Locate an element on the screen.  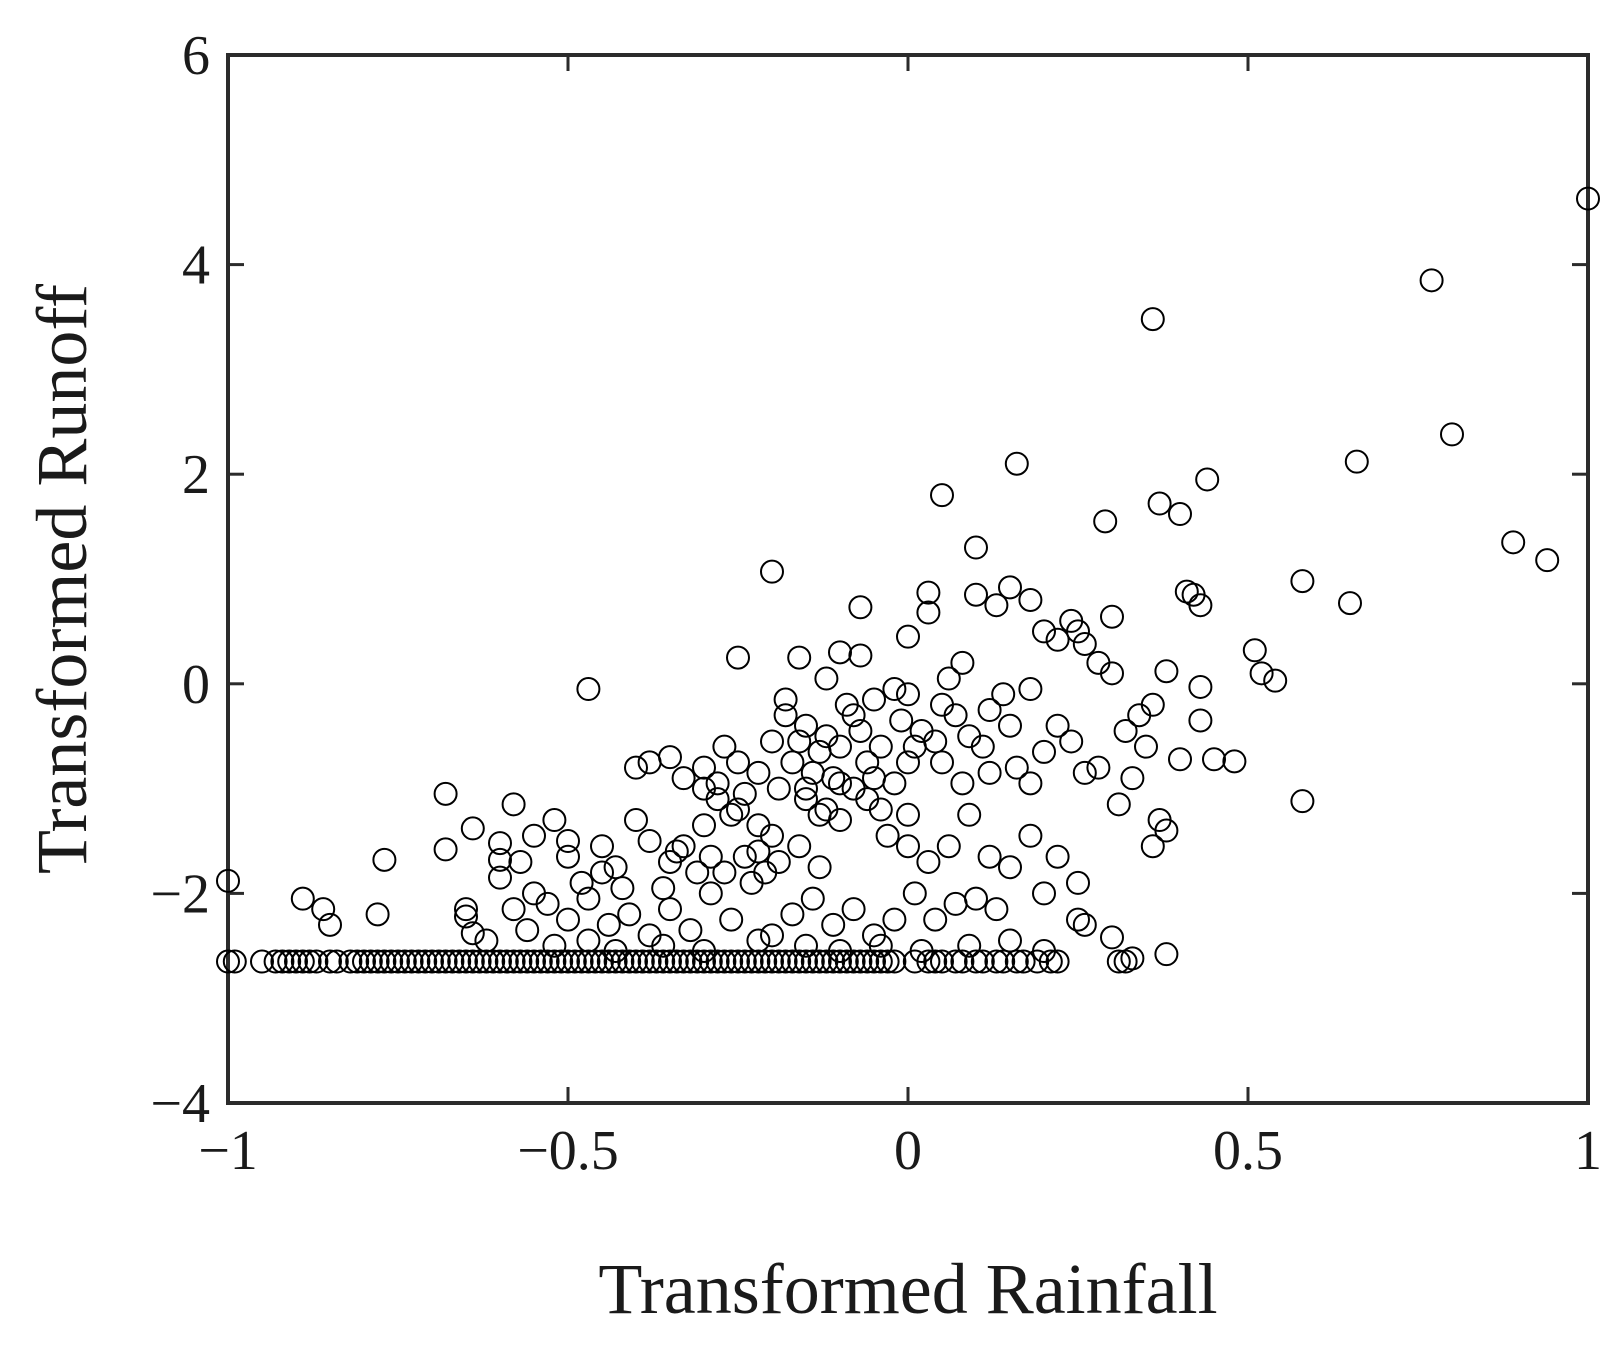
y-tick-label: 6 is located at coordinates (196, 56).